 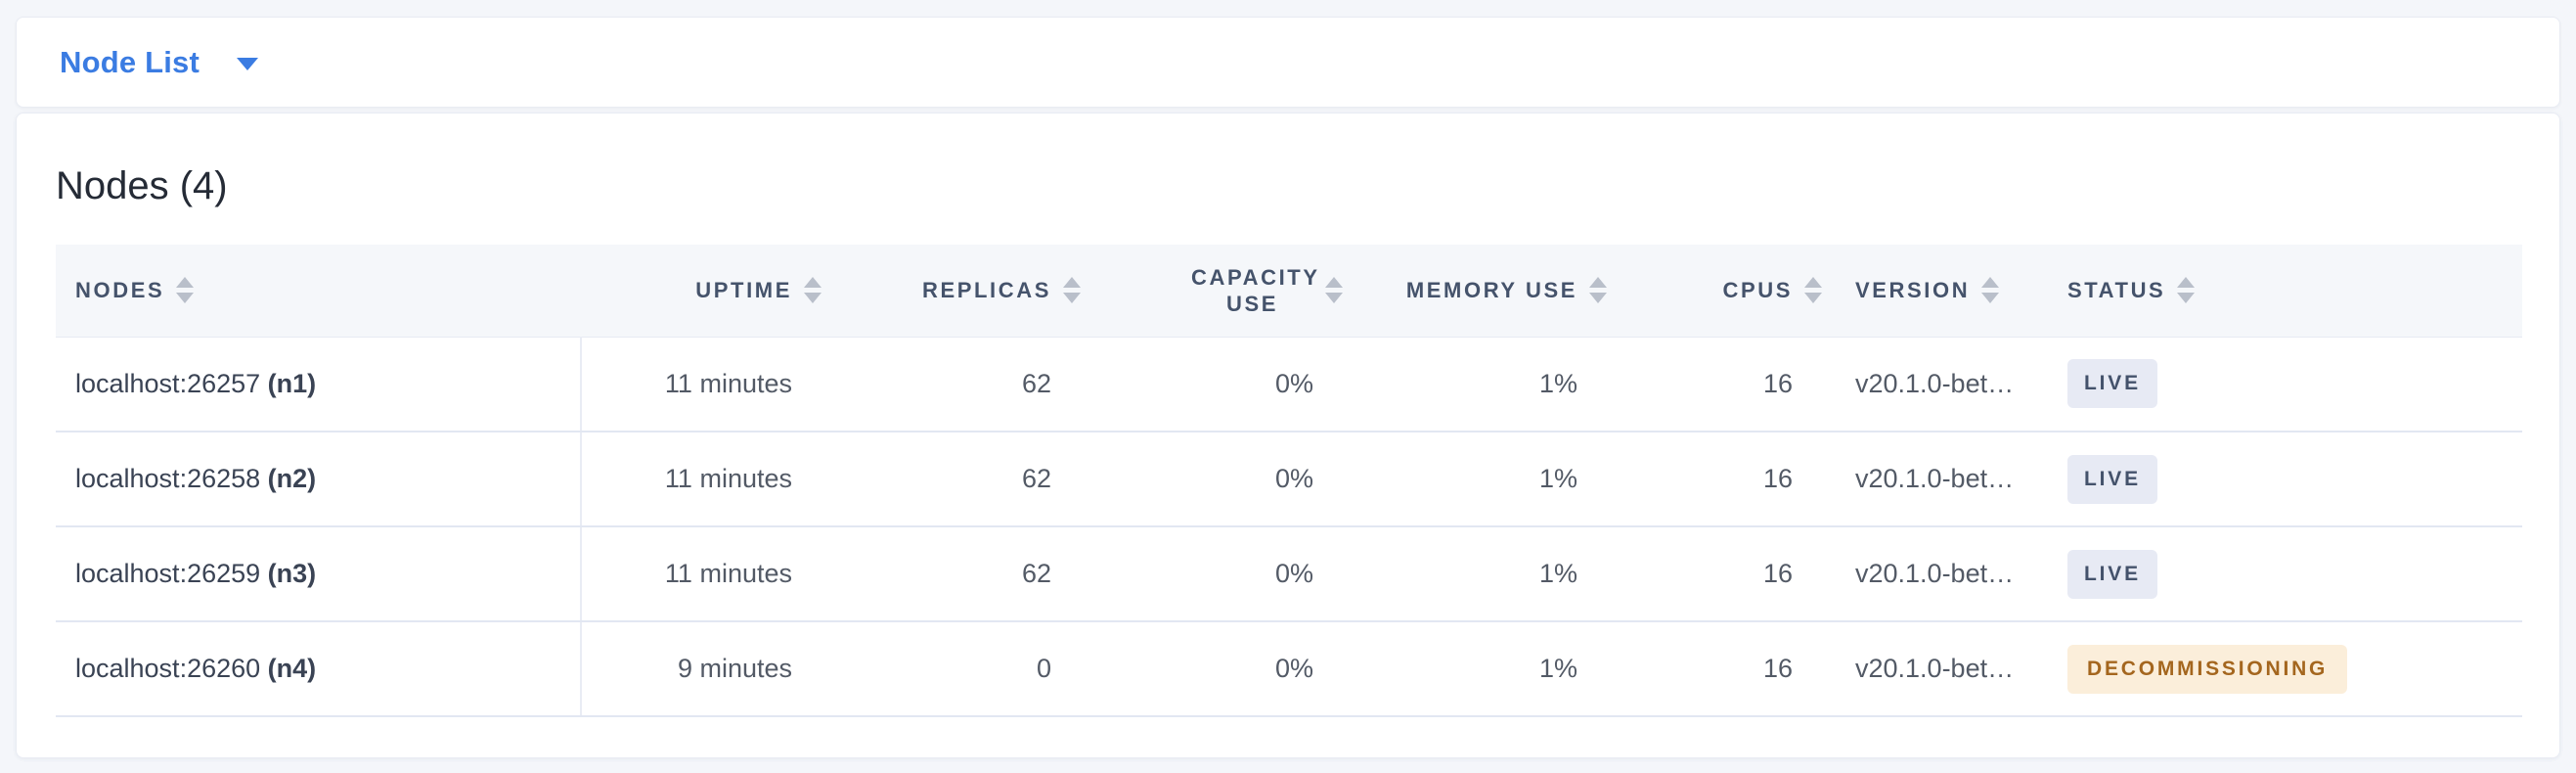 What do you see at coordinates (171, 383) in the screenshot?
I see `node-address: localhost:26257` at bounding box center [171, 383].